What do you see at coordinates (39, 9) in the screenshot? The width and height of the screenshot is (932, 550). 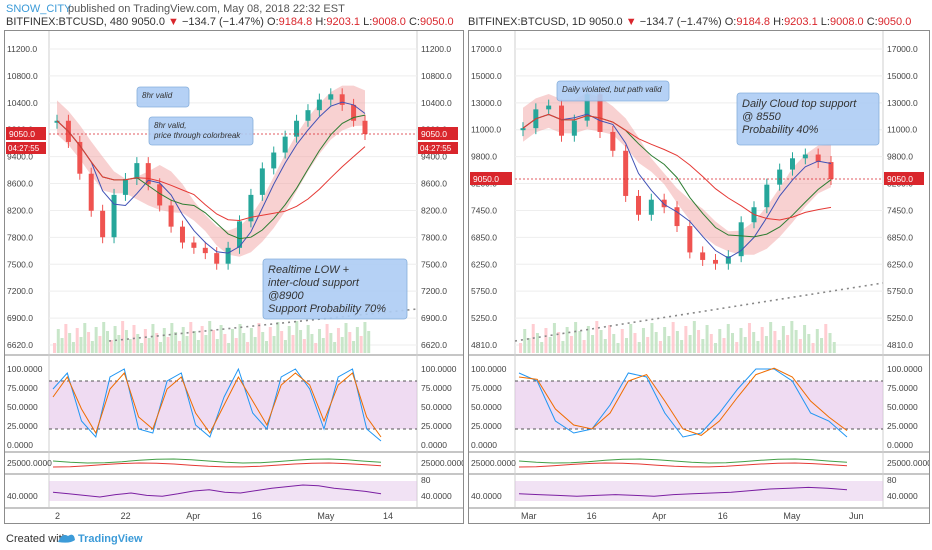 I see `author-name: SNOW_CITY` at bounding box center [39, 9].